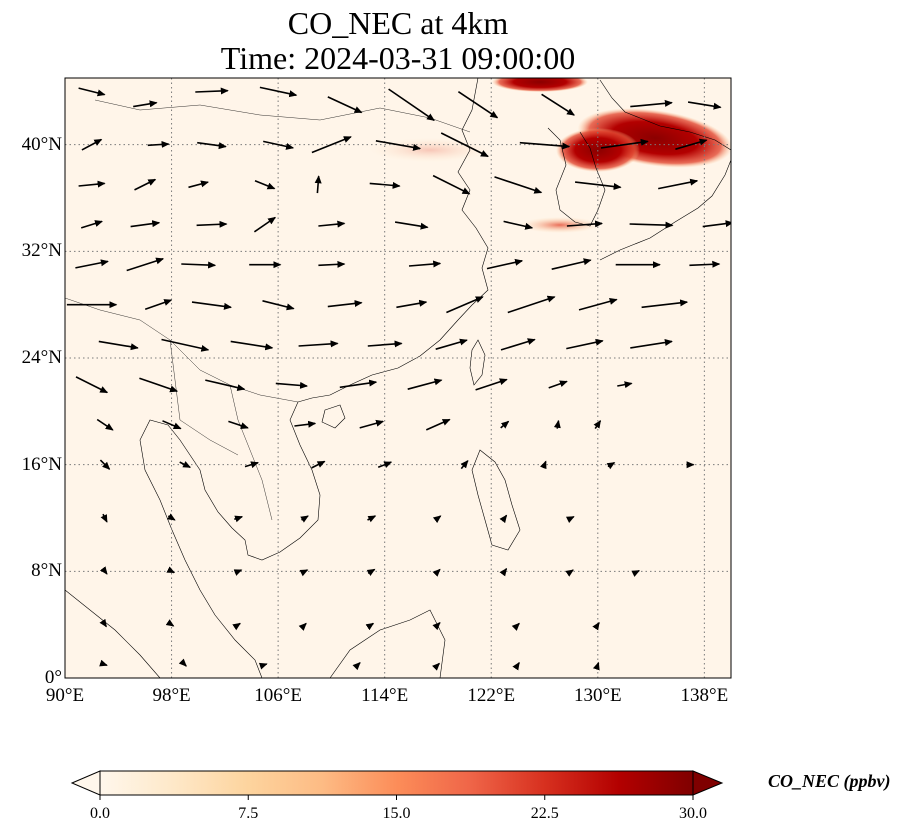 The image size is (920, 836). Describe the element at coordinates (430, 150) in the screenshot. I see `plume-north-china-haze` at that location.